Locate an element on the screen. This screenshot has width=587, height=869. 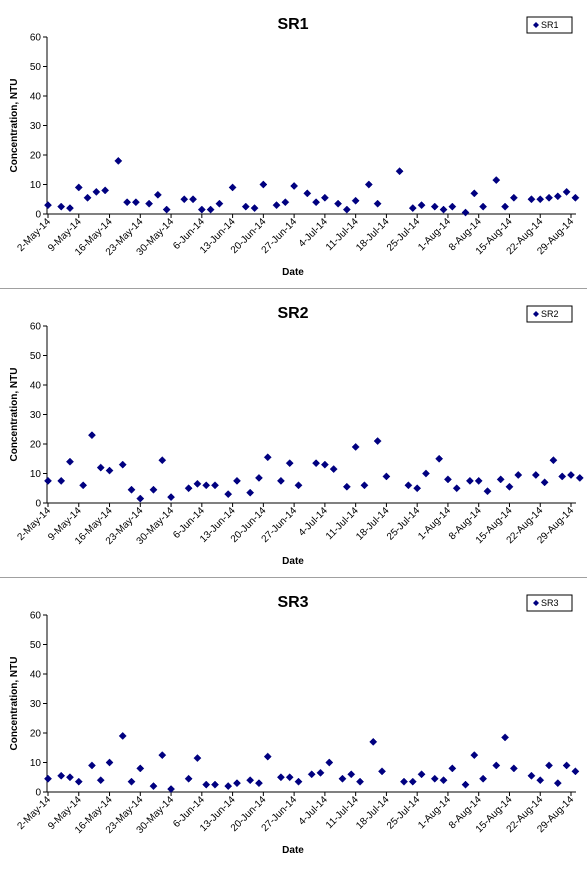
legend: SR2 is located at coordinates (549, 314).